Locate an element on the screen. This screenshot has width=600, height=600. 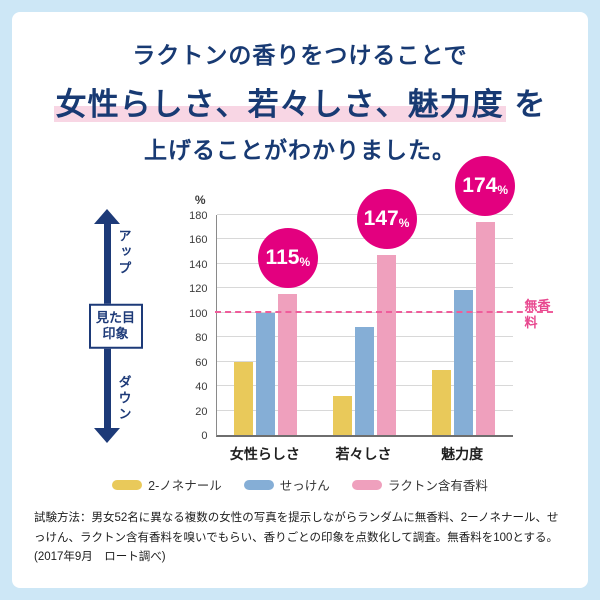
impression-axis-widget: アップ 見た目 印象 ダウン is located at coordinates (116, 326).